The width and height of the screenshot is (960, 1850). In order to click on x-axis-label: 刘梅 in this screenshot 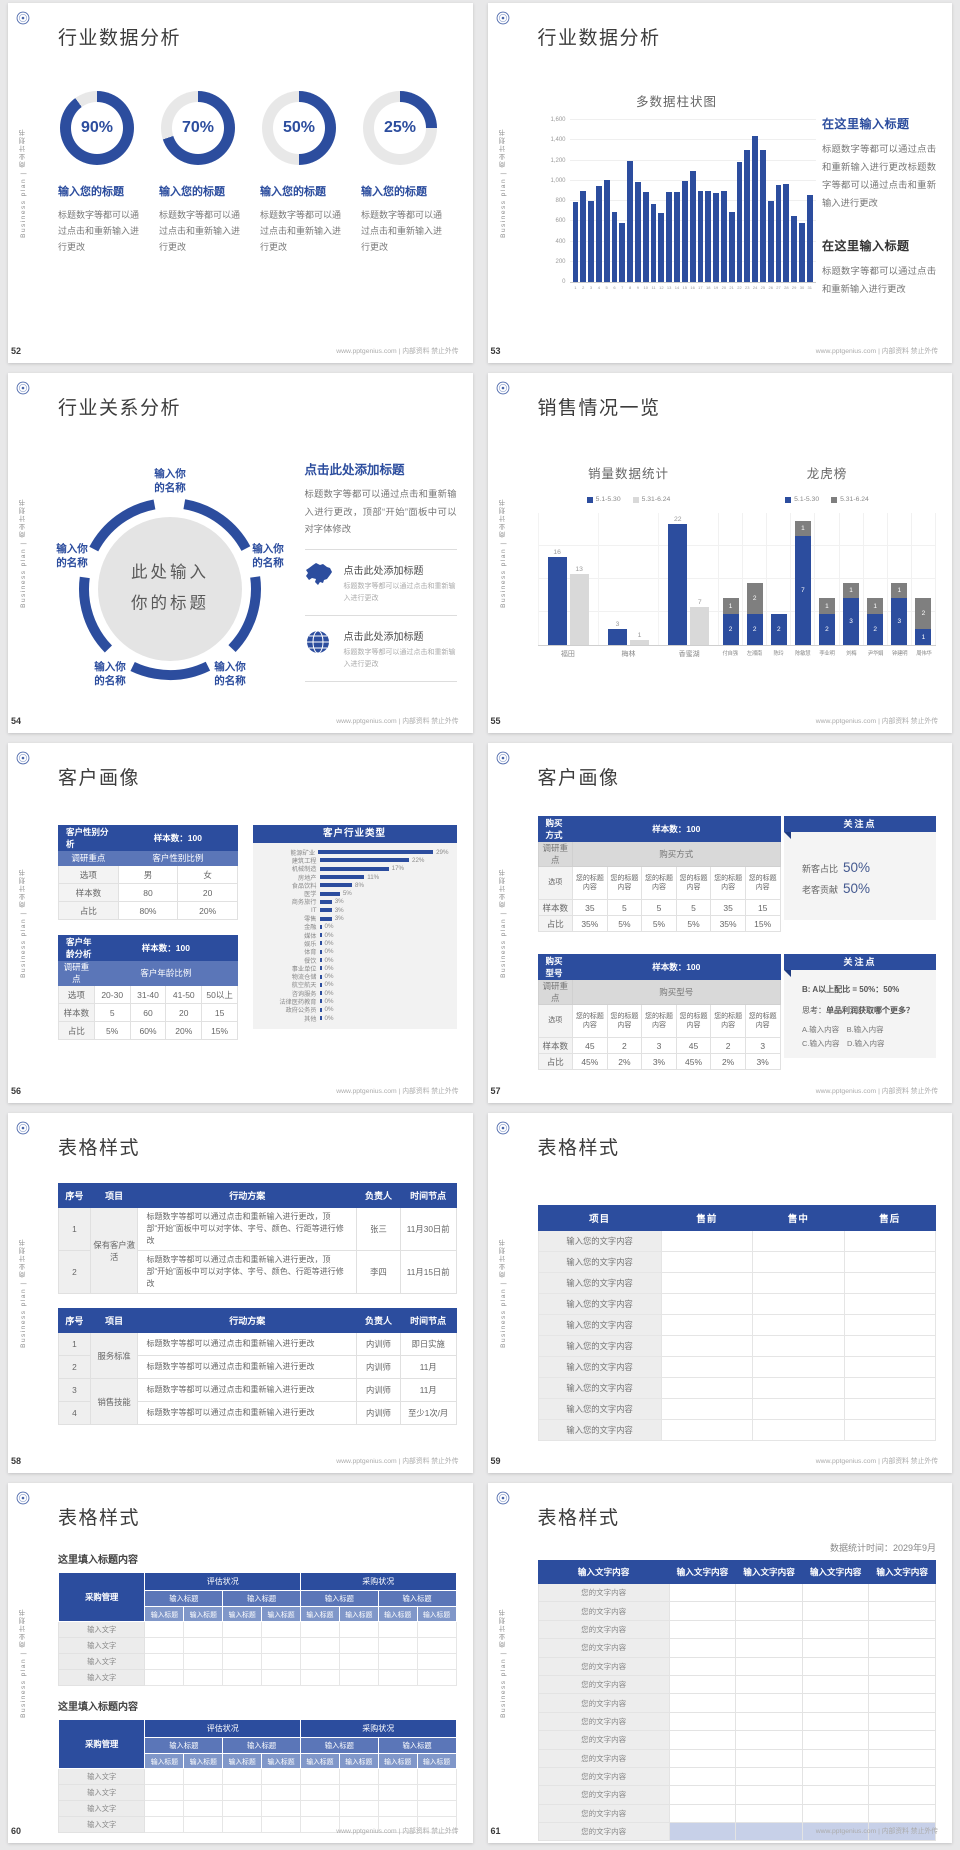, I will do `click(851, 654)`.